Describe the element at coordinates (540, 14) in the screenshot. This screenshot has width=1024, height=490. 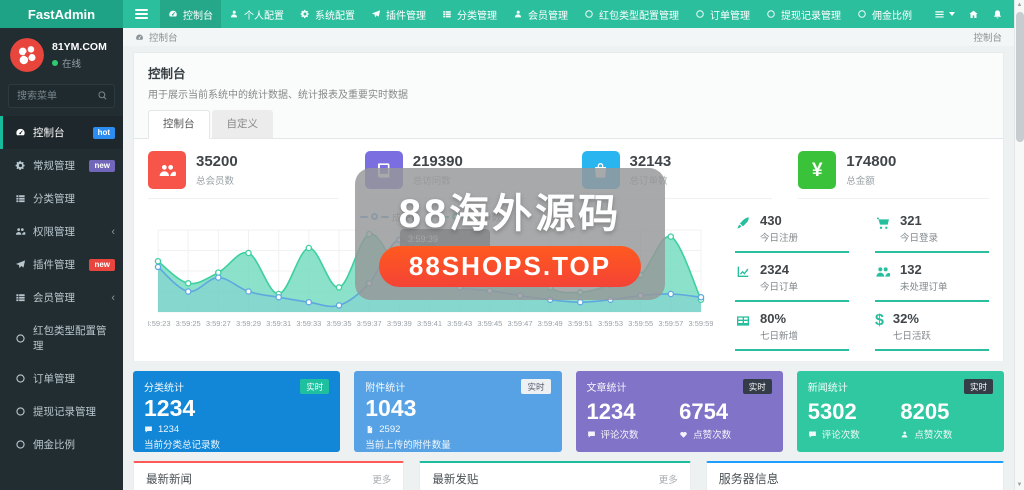
I see `nav-item: 会员管理` at that location.